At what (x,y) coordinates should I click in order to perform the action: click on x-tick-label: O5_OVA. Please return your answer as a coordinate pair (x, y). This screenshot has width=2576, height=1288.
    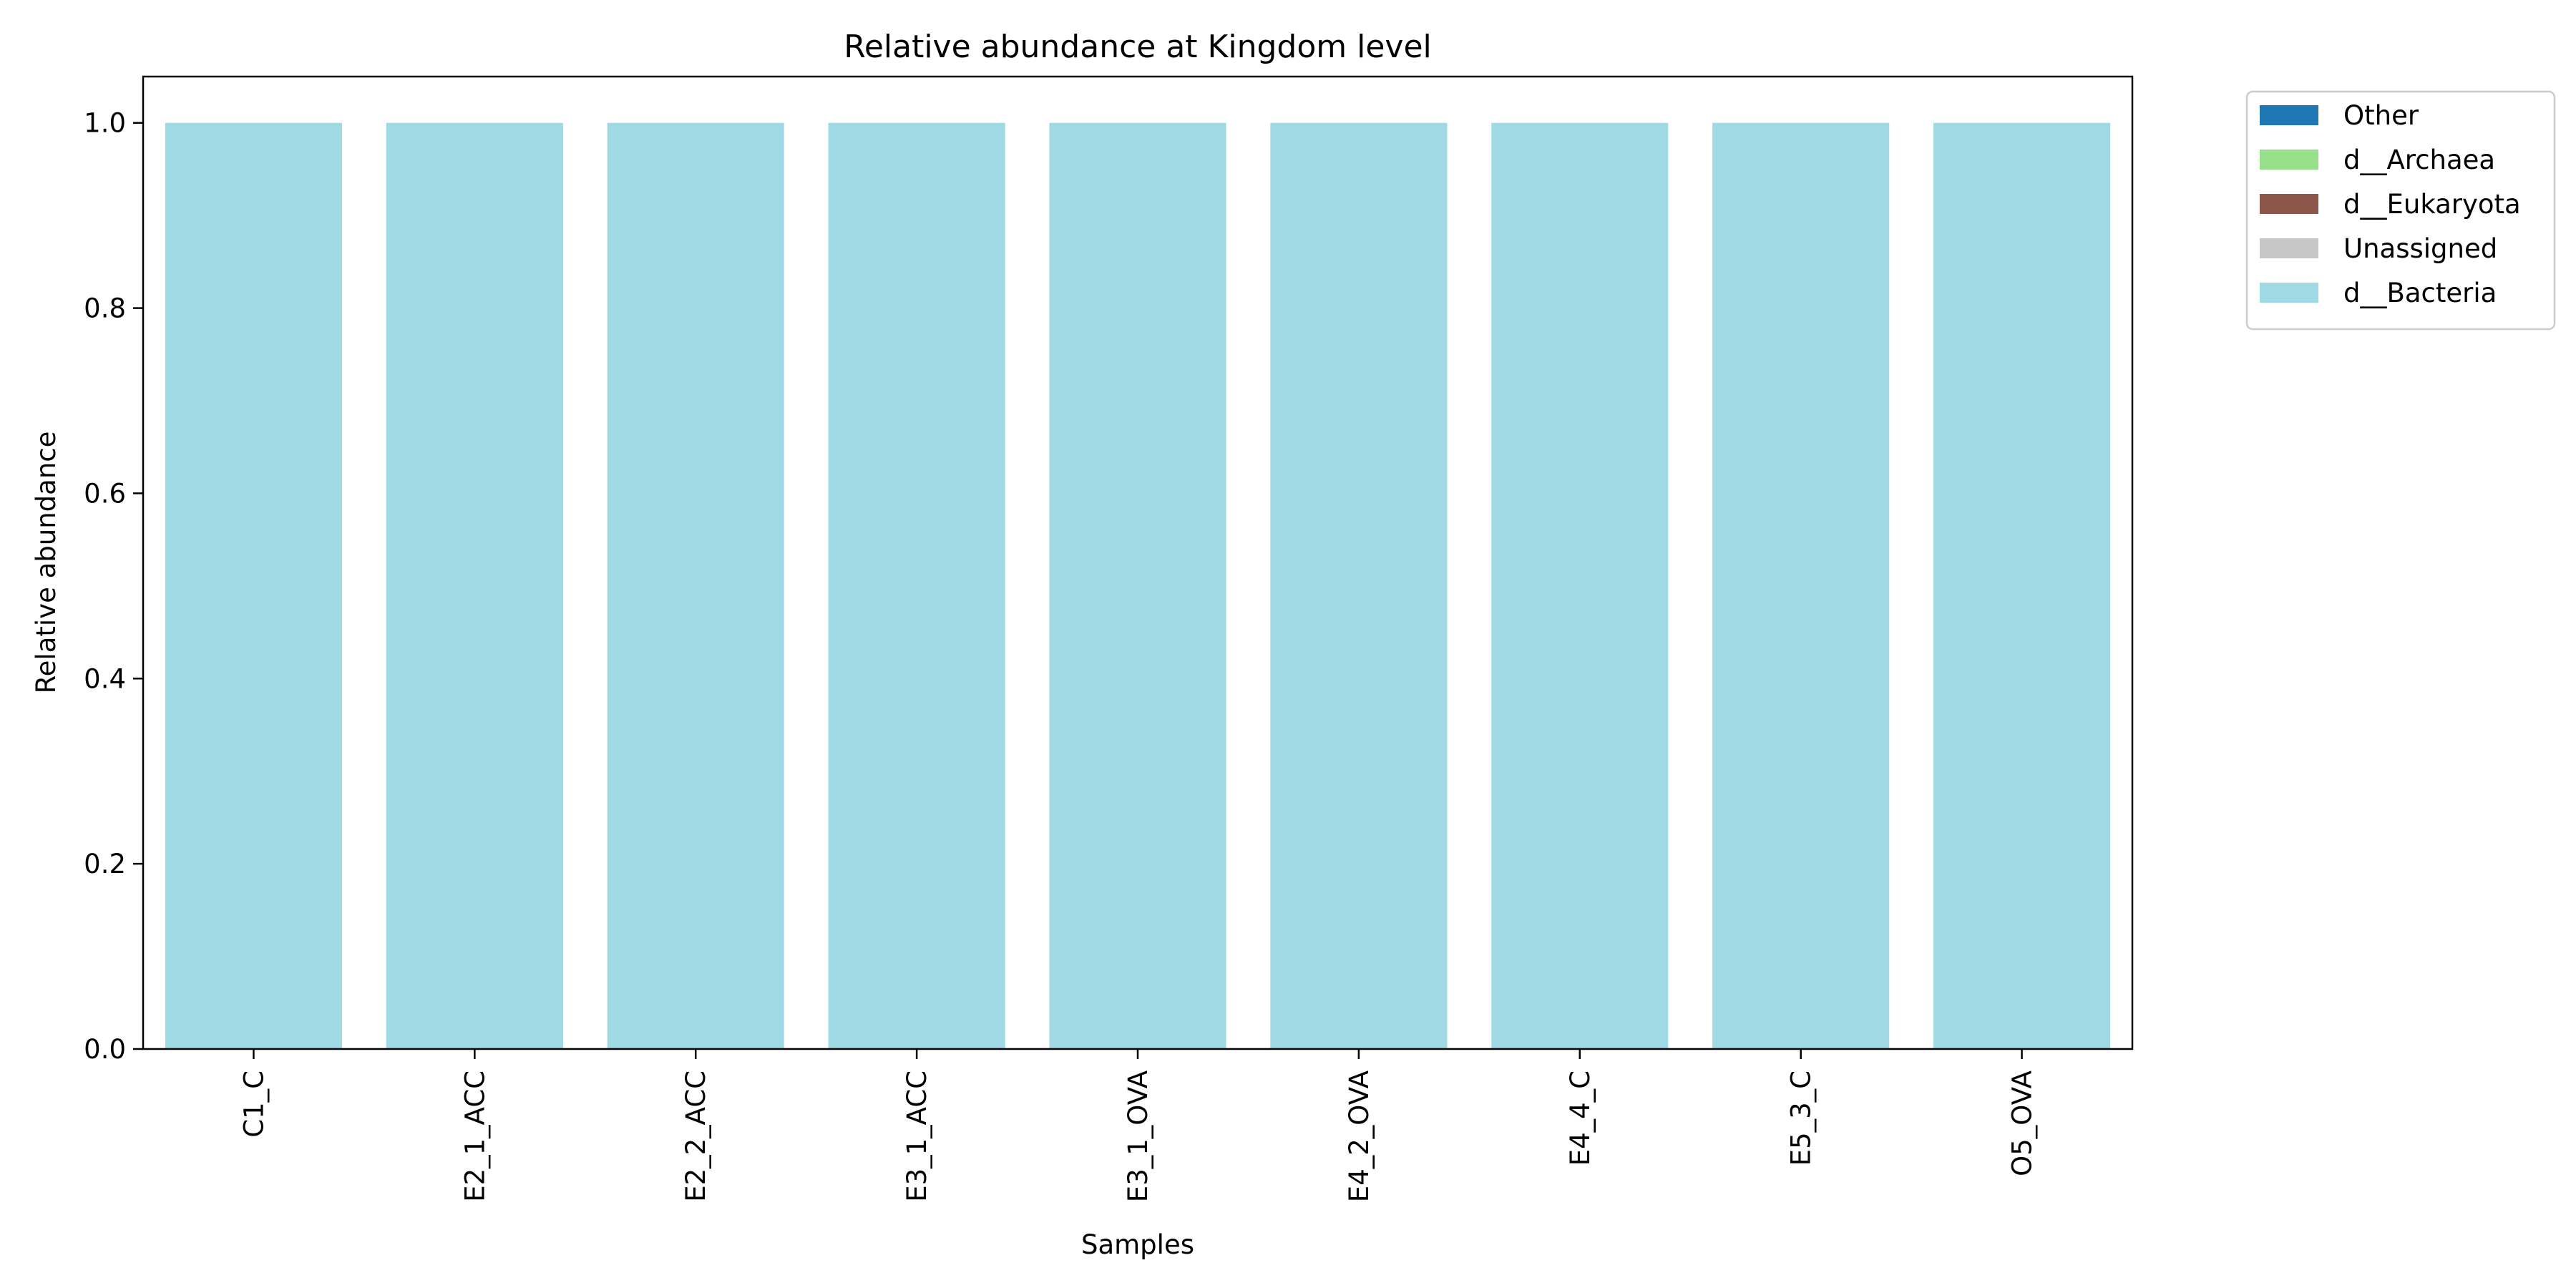
    Looking at the image, I should click on (2022, 1123).